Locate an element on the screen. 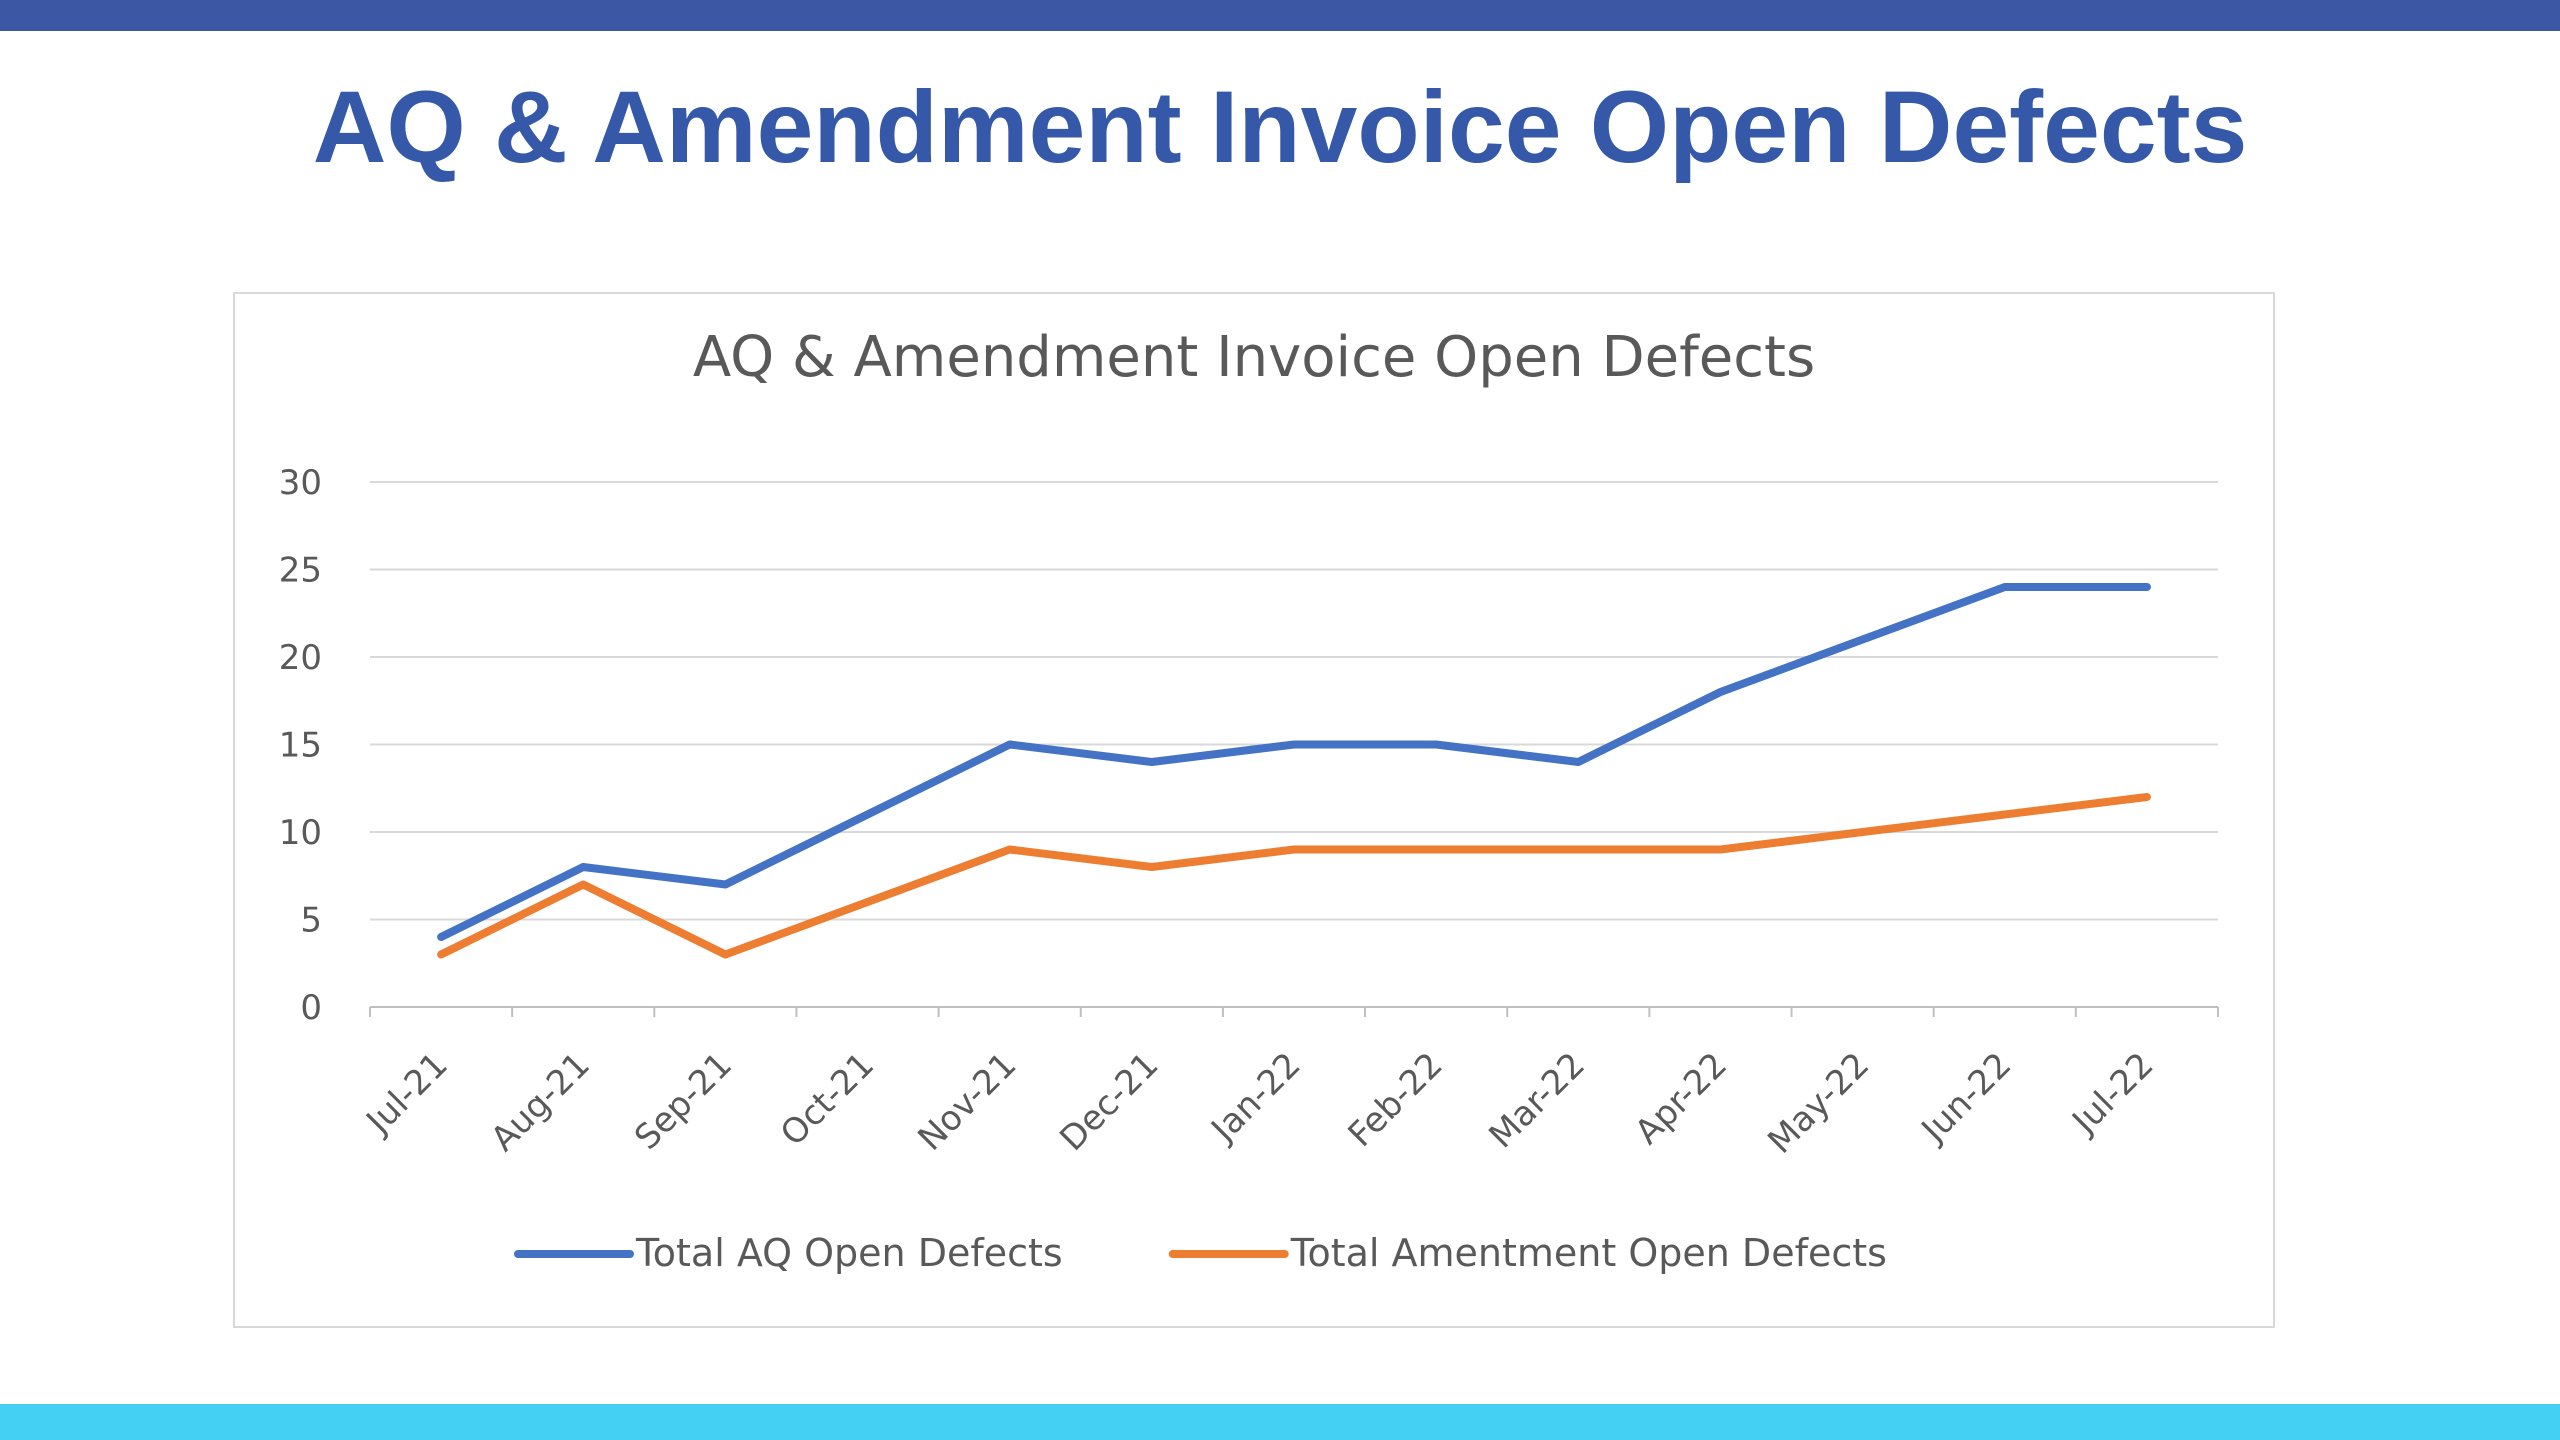 This screenshot has height=1440, width=2560. series-line is located at coordinates (1294, 876).